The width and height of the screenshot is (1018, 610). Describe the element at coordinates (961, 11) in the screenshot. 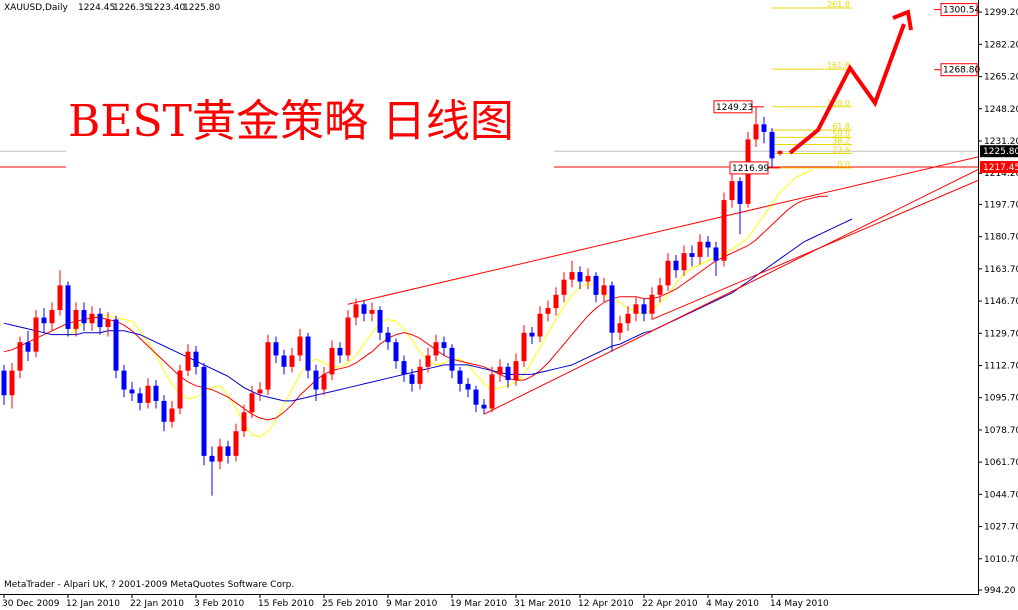

I see `level-label: 1300.54` at that location.